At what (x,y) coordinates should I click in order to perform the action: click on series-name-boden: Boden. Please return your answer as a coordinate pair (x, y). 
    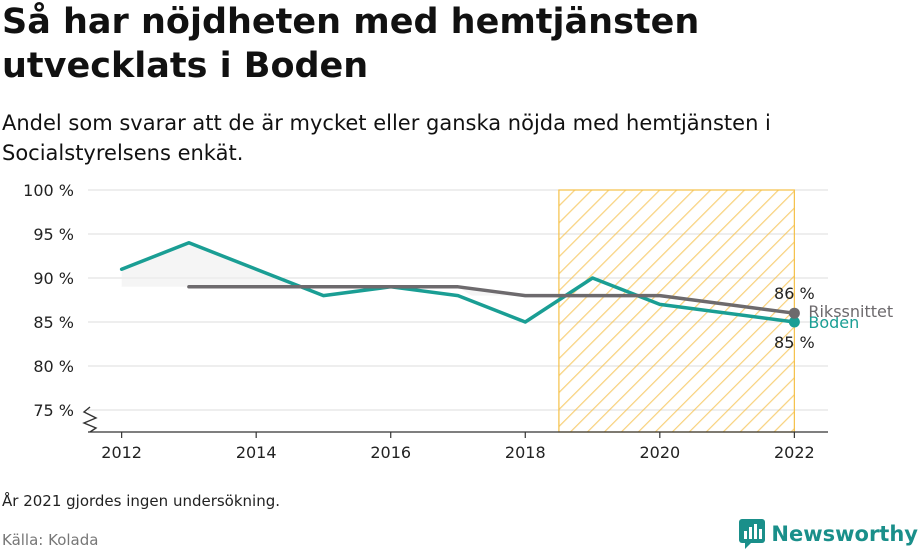
    Looking at the image, I should click on (833, 322).